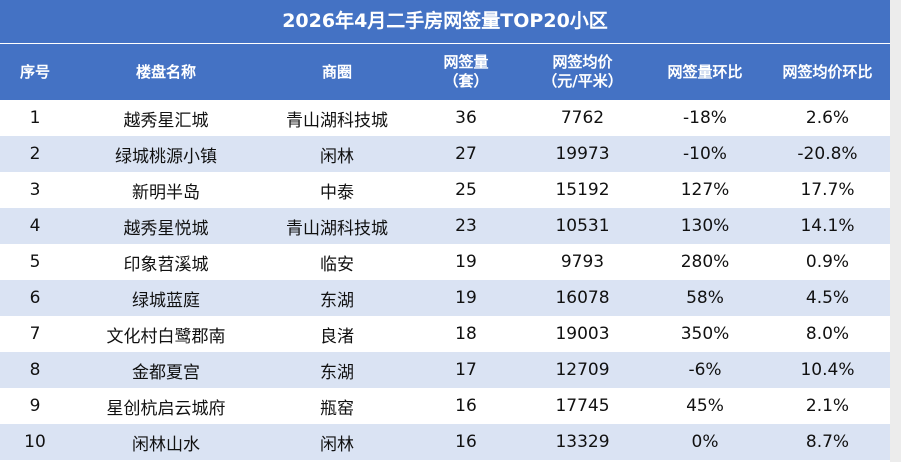 The width and height of the screenshot is (901, 462). Describe the element at coordinates (466, 190) in the screenshot. I see `table-cell: 25` at that location.